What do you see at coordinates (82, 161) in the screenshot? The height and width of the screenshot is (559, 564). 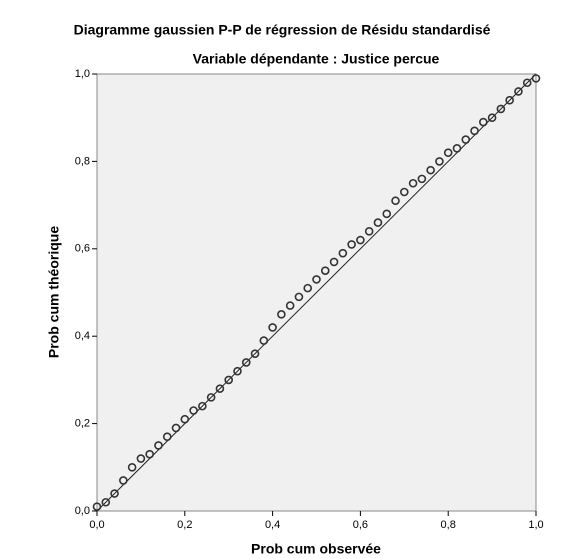 I see `y-tick-label: 0,8` at bounding box center [82, 161].